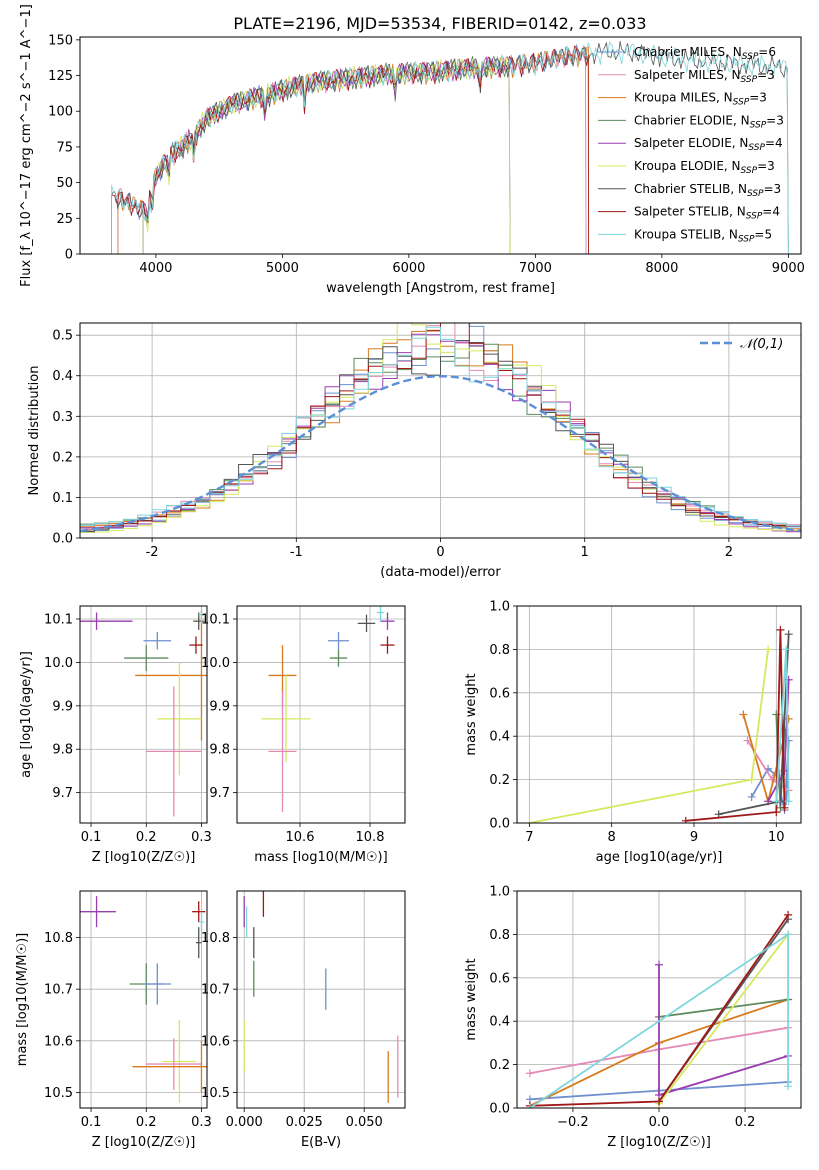 Image resolution: width=819 pixels, height=1170 pixels. What do you see at coordinates (328, 709) in the screenshot?
I see `plot-area-age_vs_mass` at bounding box center [328, 709].